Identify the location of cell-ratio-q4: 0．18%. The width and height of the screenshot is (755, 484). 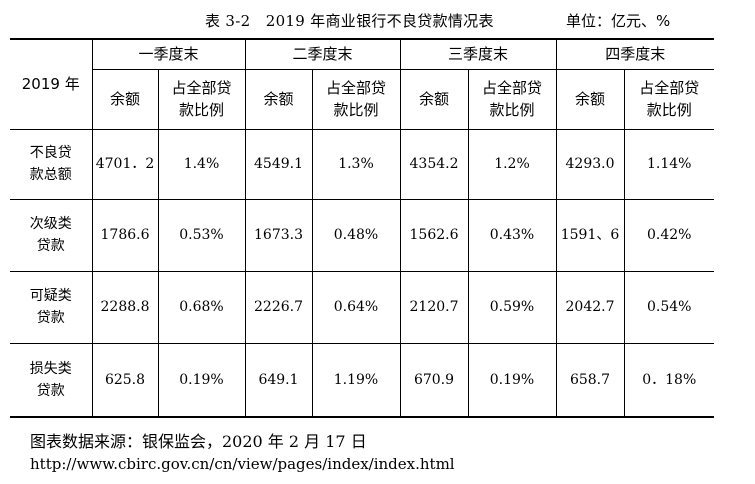
(668, 379).